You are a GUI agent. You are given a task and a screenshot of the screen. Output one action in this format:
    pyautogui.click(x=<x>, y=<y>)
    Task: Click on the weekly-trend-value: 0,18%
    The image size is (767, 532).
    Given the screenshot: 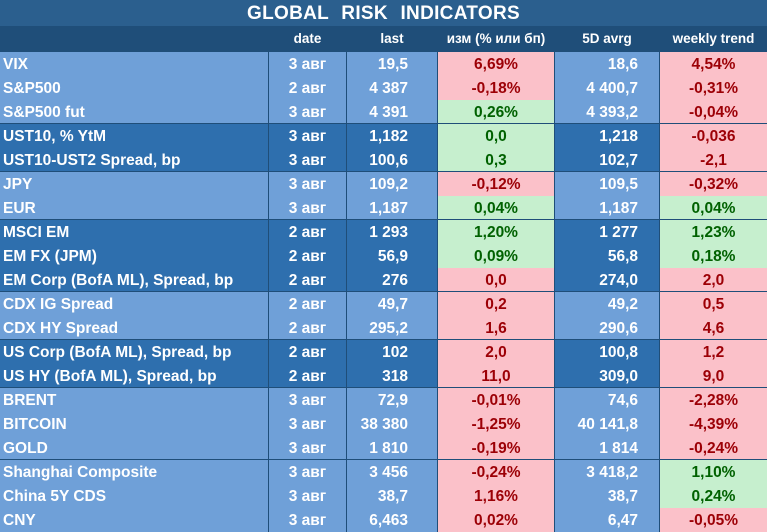 What is the action you would take?
    pyautogui.click(x=713, y=256)
    